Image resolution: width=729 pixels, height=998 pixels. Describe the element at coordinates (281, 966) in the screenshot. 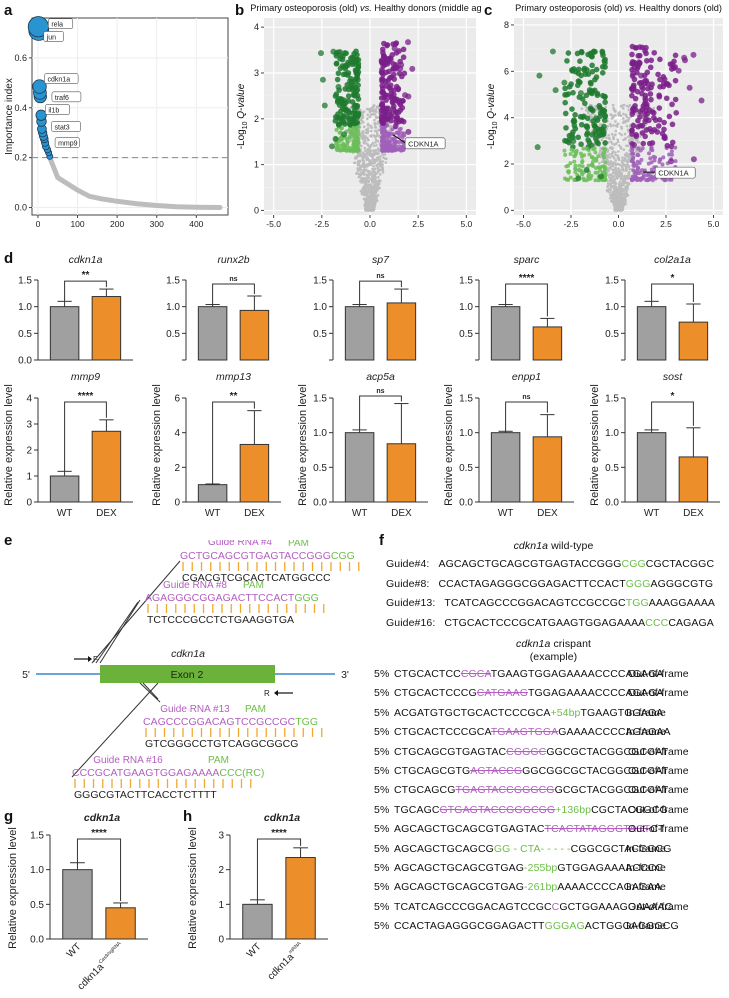

I see `category-name: cdkn1a` at that location.